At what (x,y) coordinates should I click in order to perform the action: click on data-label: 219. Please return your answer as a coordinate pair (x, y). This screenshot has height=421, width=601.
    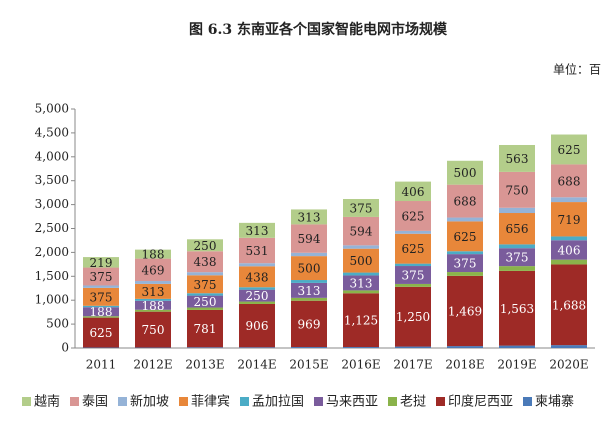
    Looking at the image, I should click on (101, 263).